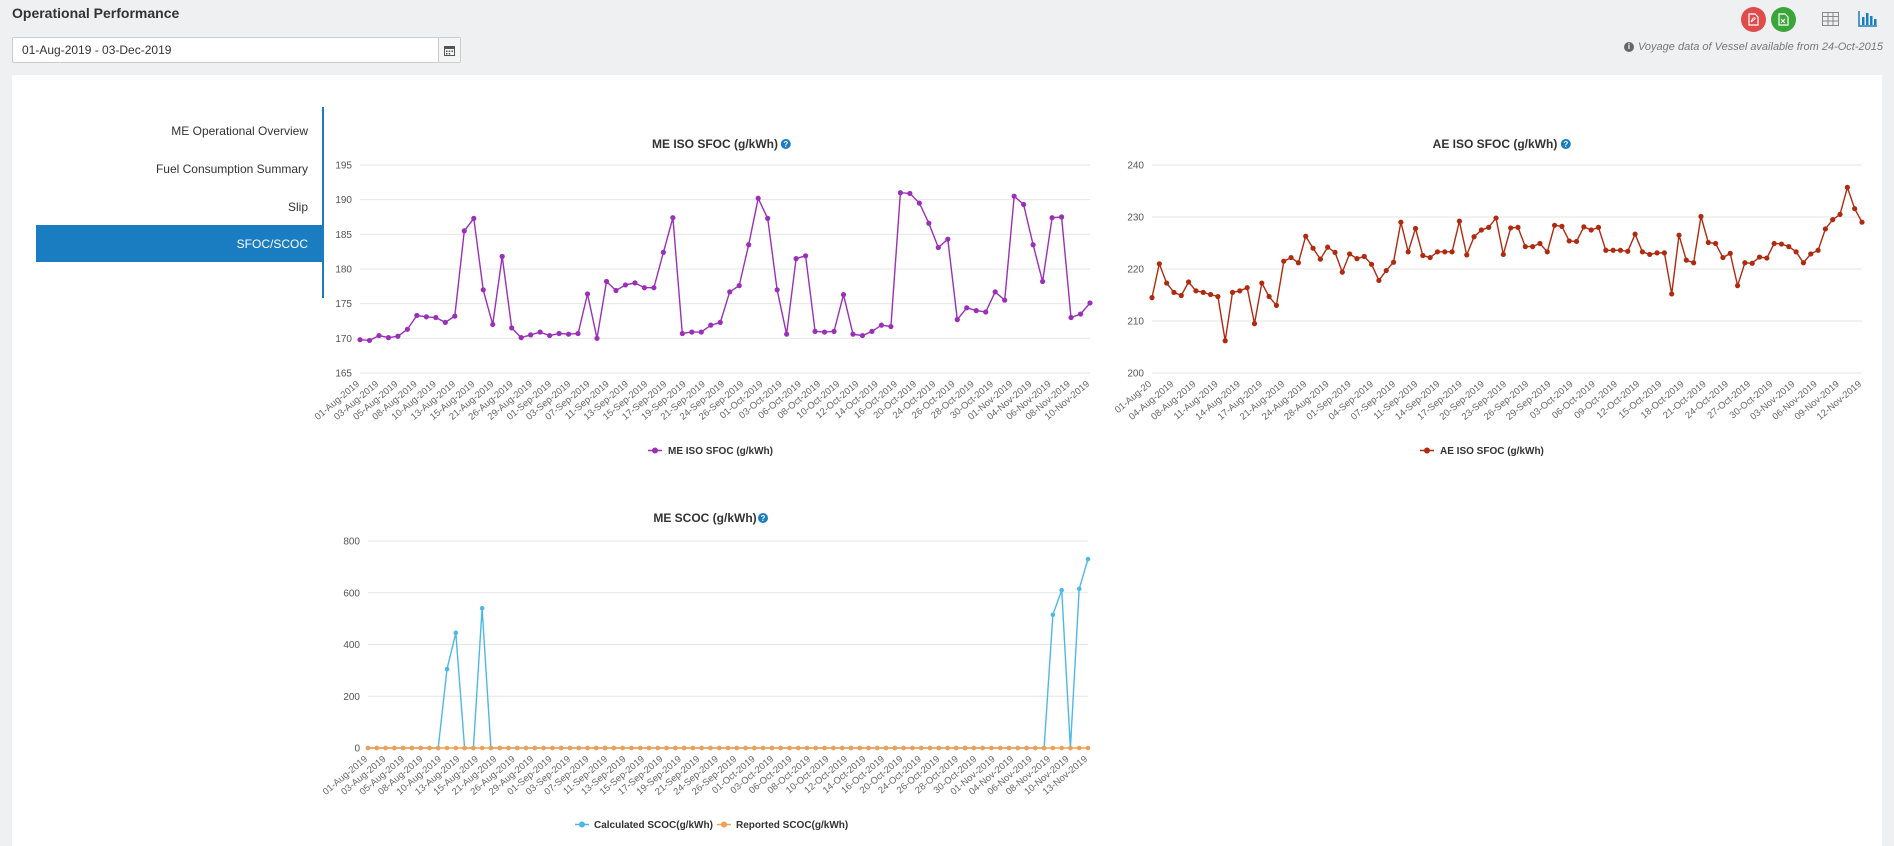  What do you see at coordinates (449, 50) in the screenshot?
I see `calendar-icon` at bounding box center [449, 50].